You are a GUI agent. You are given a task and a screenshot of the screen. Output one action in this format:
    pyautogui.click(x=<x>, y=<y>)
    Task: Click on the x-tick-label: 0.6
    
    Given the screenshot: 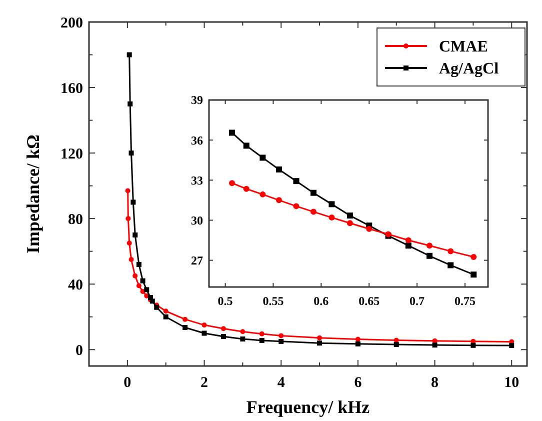 What is the action you would take?
    pyautogui.click(x=321, y=301)
    